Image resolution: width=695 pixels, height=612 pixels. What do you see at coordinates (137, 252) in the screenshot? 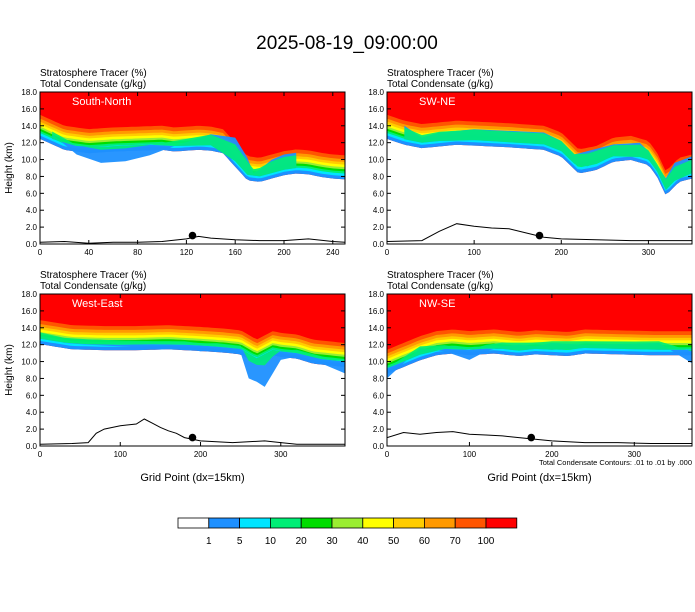
I see `x-tick-label: 80` at bounding box center [137, 252].